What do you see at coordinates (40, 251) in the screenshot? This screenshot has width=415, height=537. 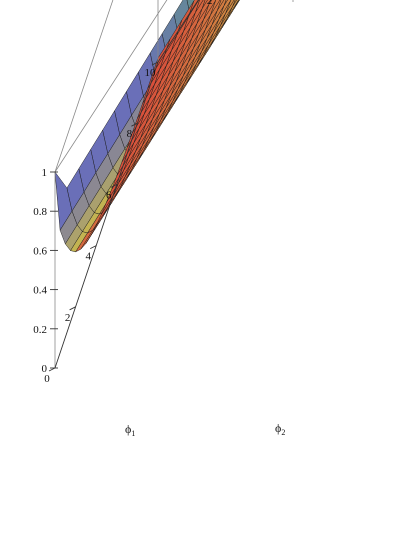 I see `z-tick-label: 0.6` at bounding box center [40, 251].